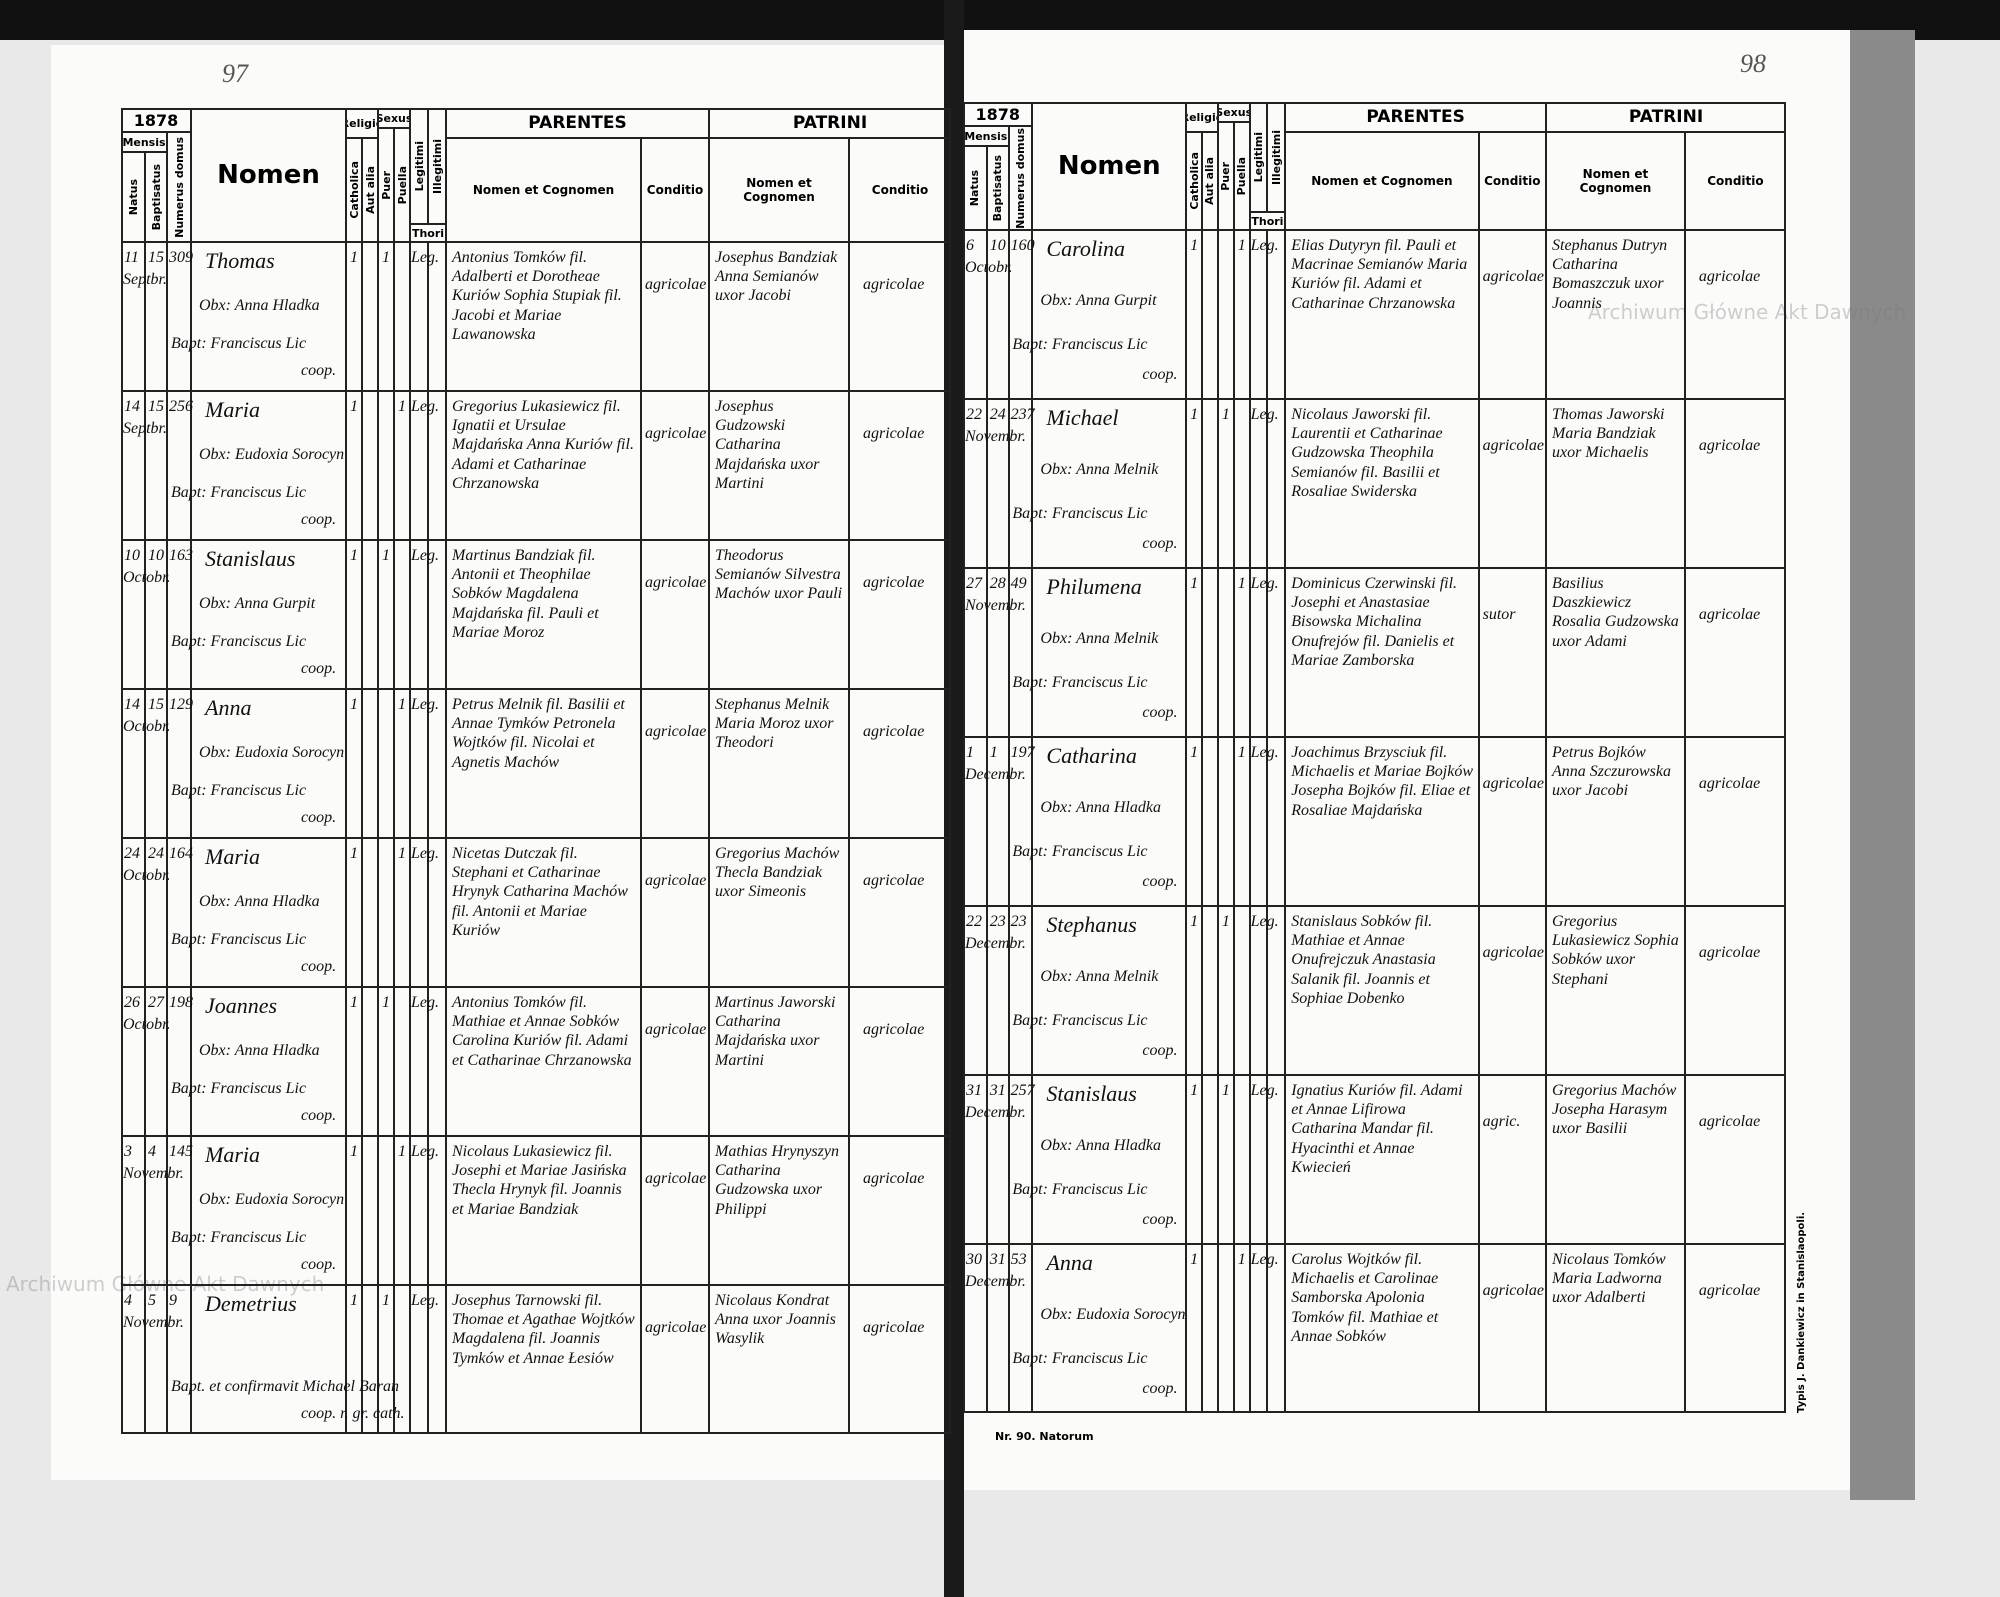  Describe the element at coordinates (1258, 157) in the screenshot. I see `header-label: Legitimi` at that location.